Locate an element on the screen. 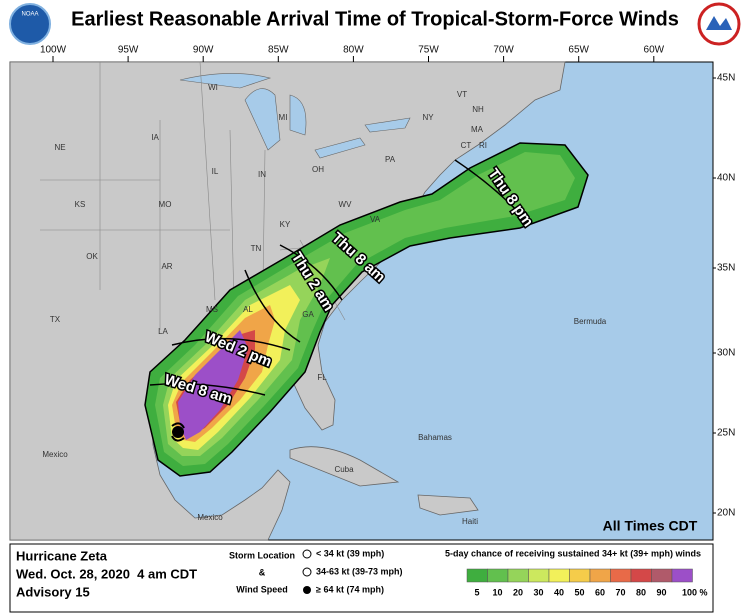 The image size is (750, 615). place-label: CT is located at coordinates (466, 145).